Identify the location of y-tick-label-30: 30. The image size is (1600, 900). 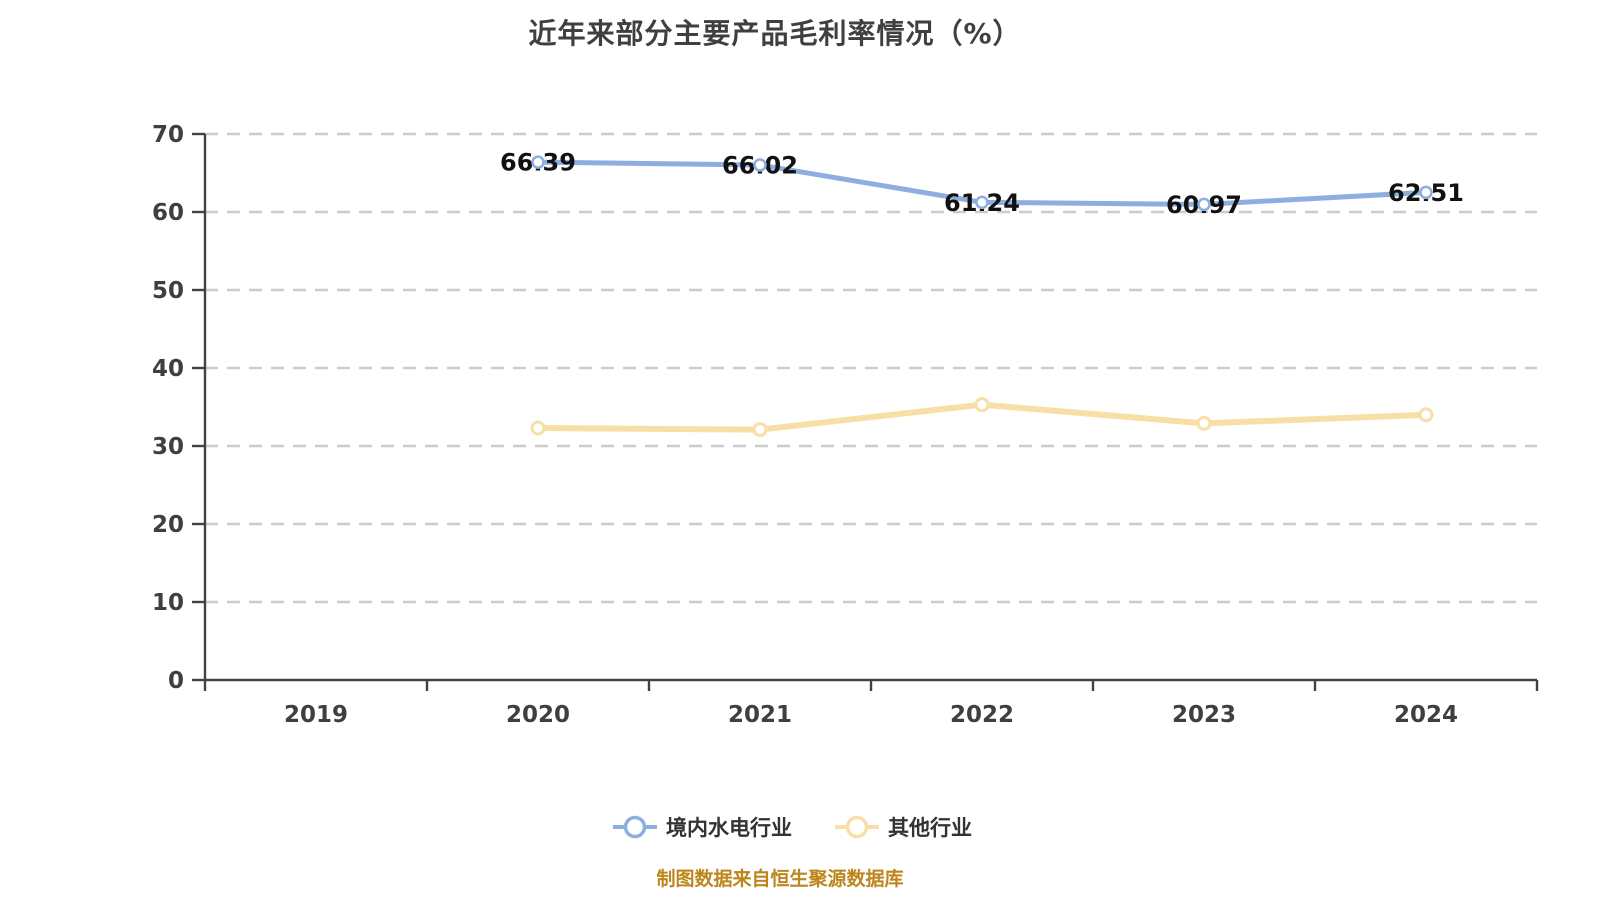
(168, 447).